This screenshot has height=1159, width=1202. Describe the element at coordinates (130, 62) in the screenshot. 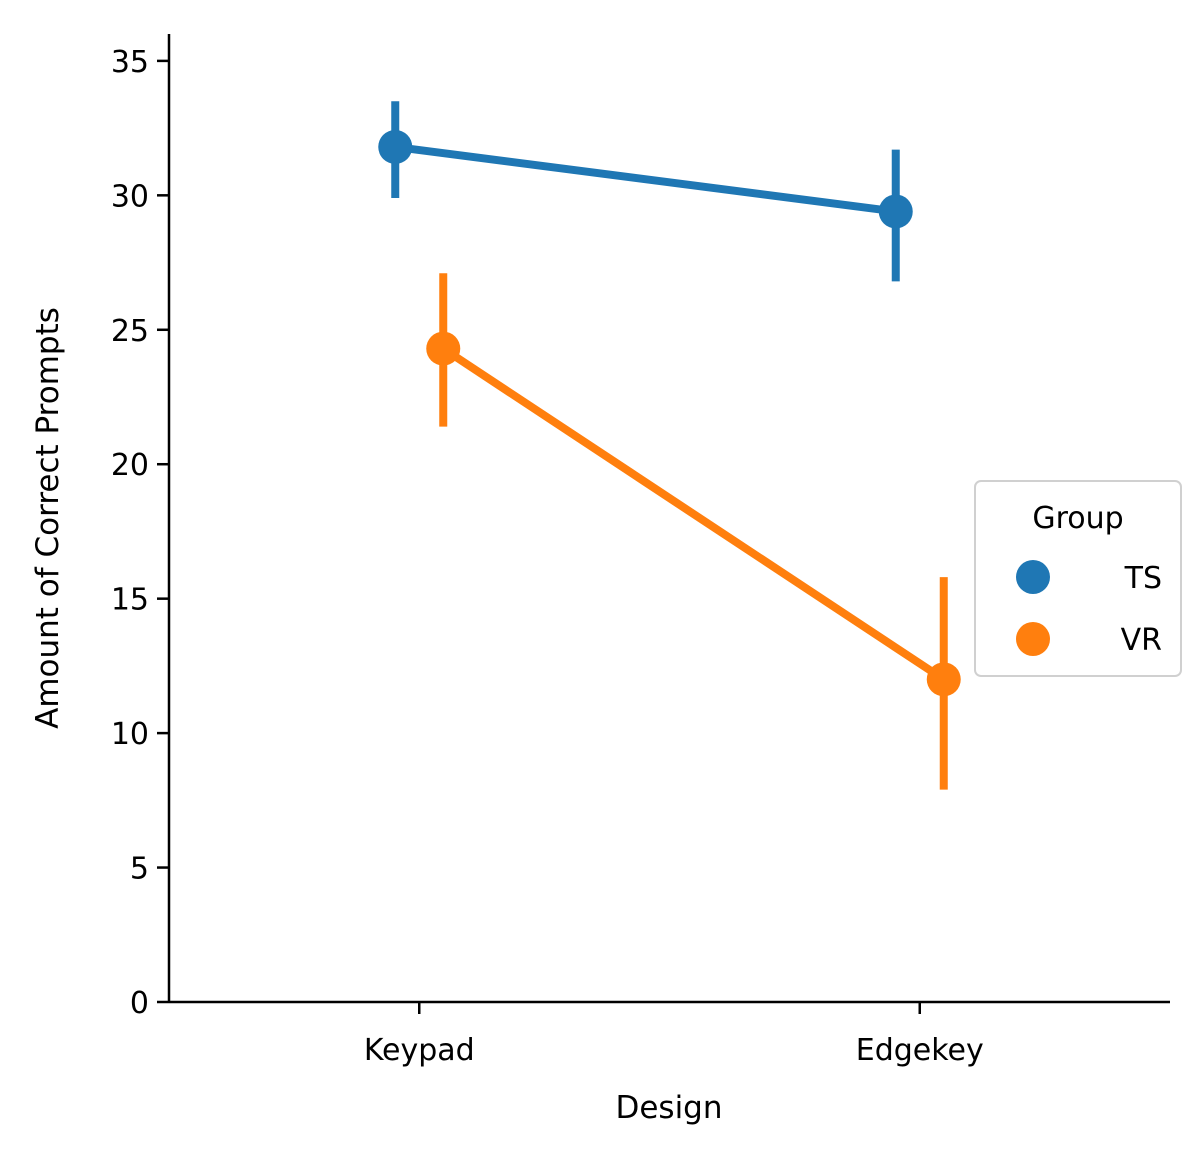

I see `y-tick-label: 35` at that location.